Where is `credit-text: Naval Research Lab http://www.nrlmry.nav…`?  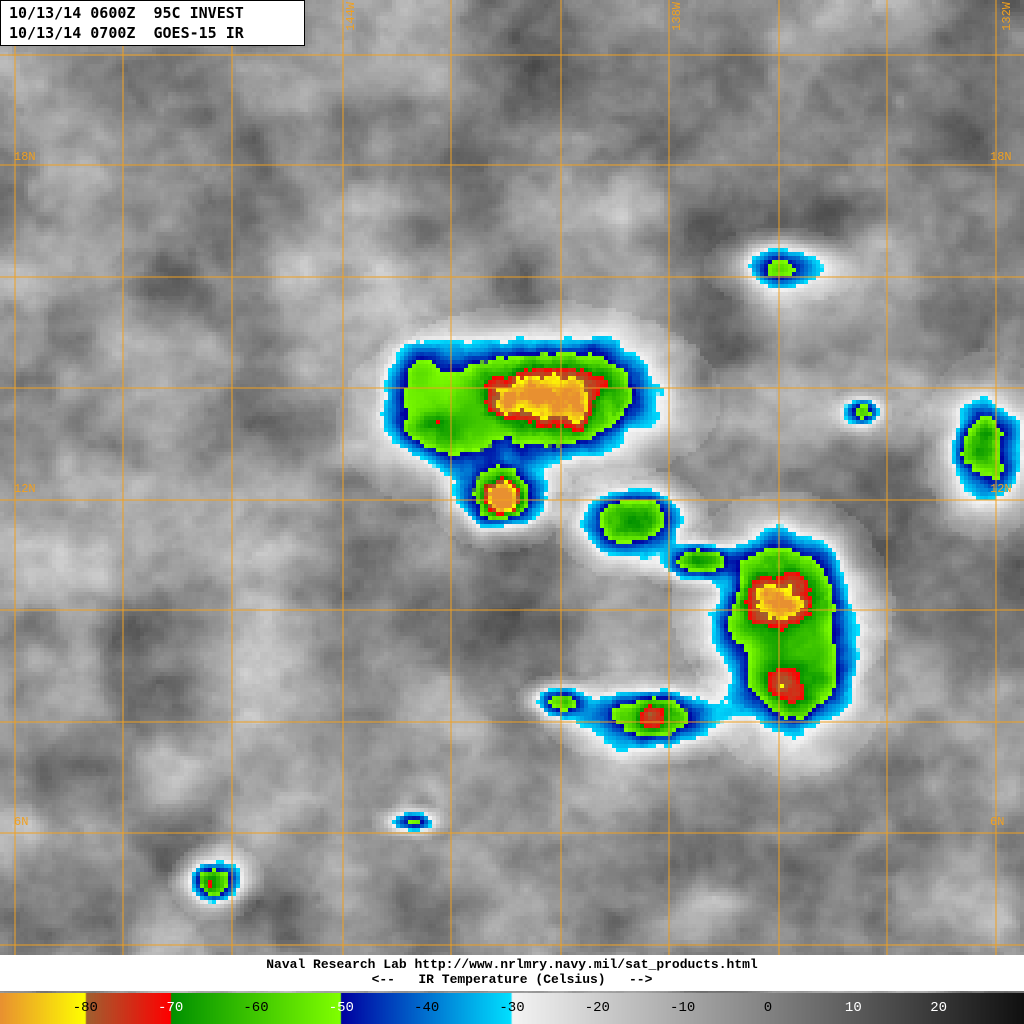
credit-text: Naval Research Lab http://www.nrlmry.nav… is located at coordinates (512, 964).